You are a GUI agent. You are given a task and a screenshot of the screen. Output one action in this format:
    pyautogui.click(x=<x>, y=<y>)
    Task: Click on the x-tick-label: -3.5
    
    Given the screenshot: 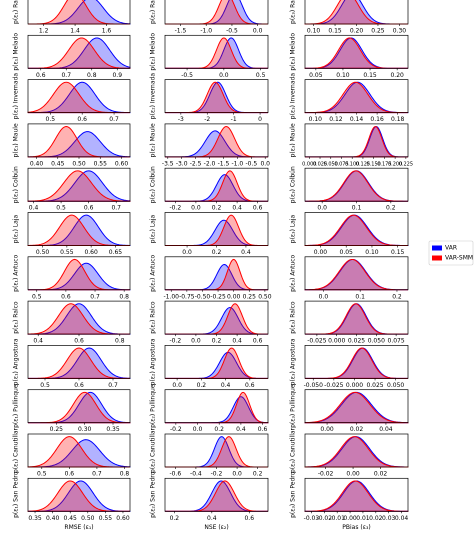 What is the action you would take?
    pyautogui.click(x=168, y=163)
    